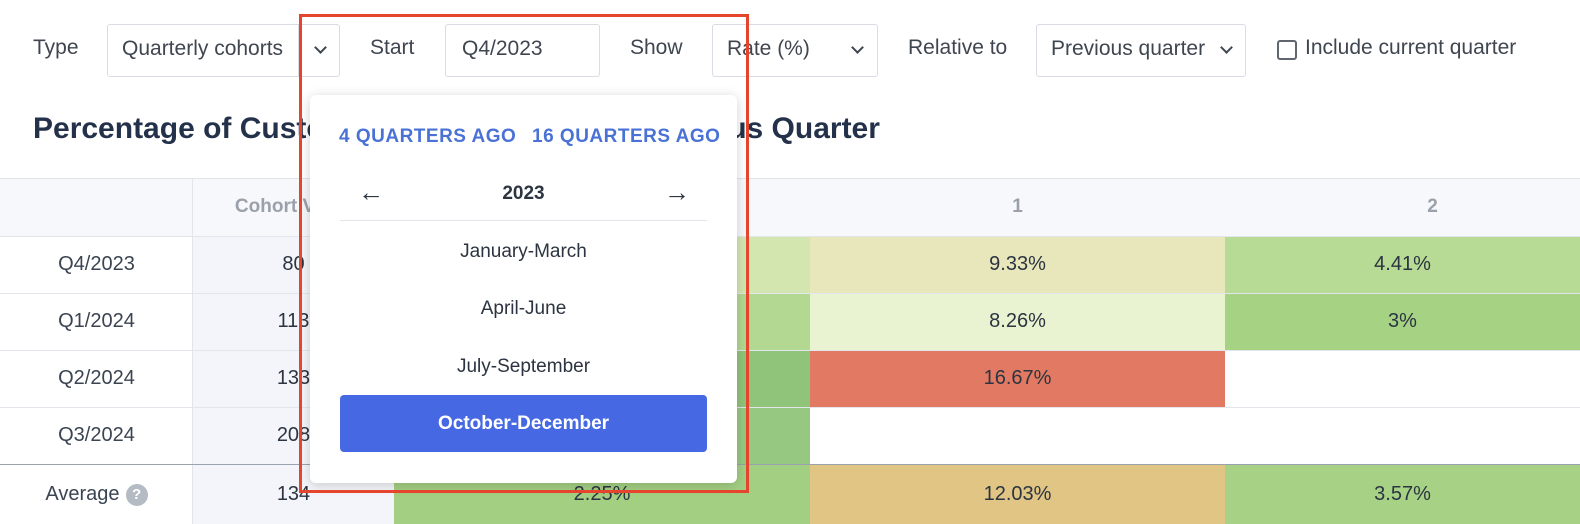 The width and height of the screenshot is (1580, 524). I want to click on relative-select: Previous quarter, so click(1141, 50).